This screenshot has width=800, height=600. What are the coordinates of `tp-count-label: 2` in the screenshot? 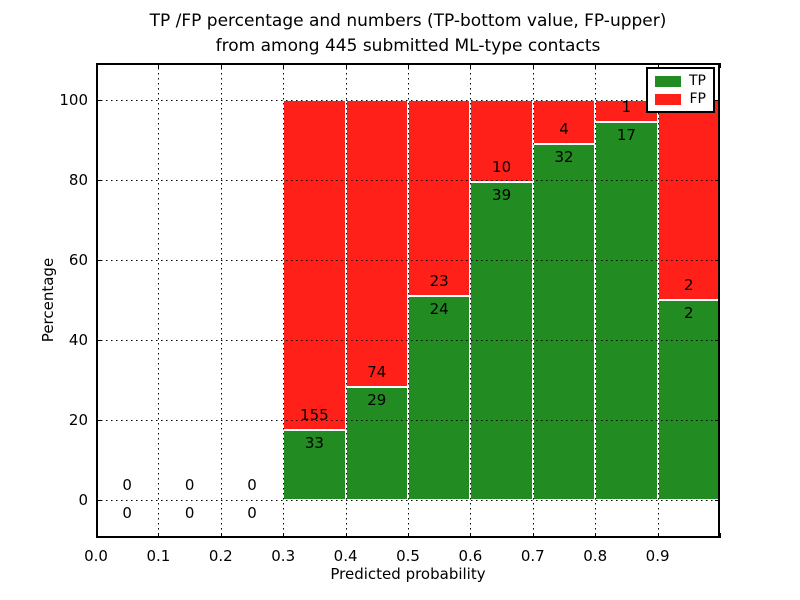 It's located at (689, 313).